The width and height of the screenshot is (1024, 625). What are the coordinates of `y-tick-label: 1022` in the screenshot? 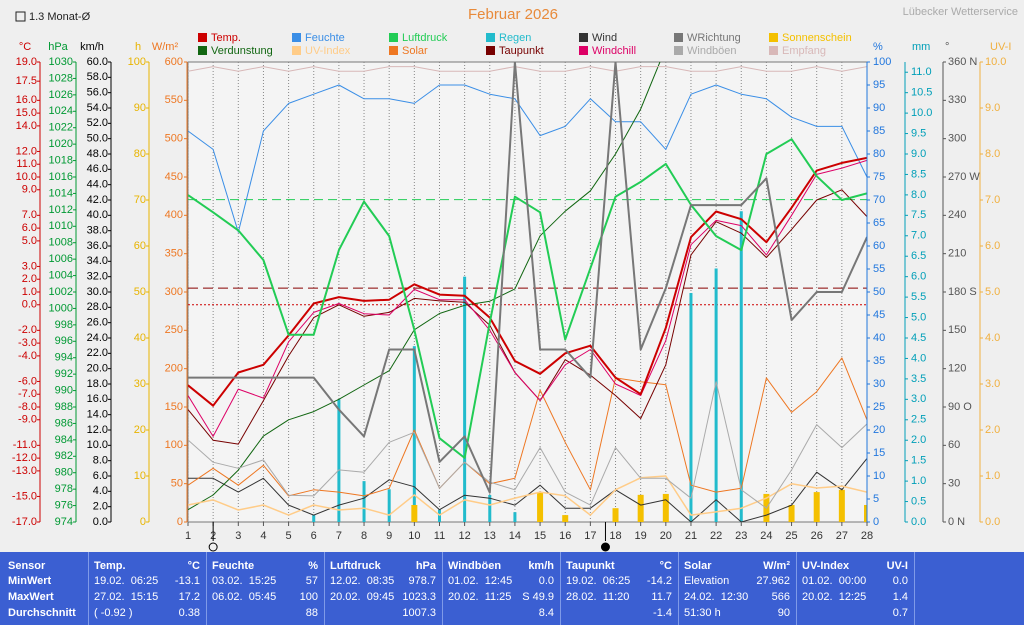 It's located at (61, 128).